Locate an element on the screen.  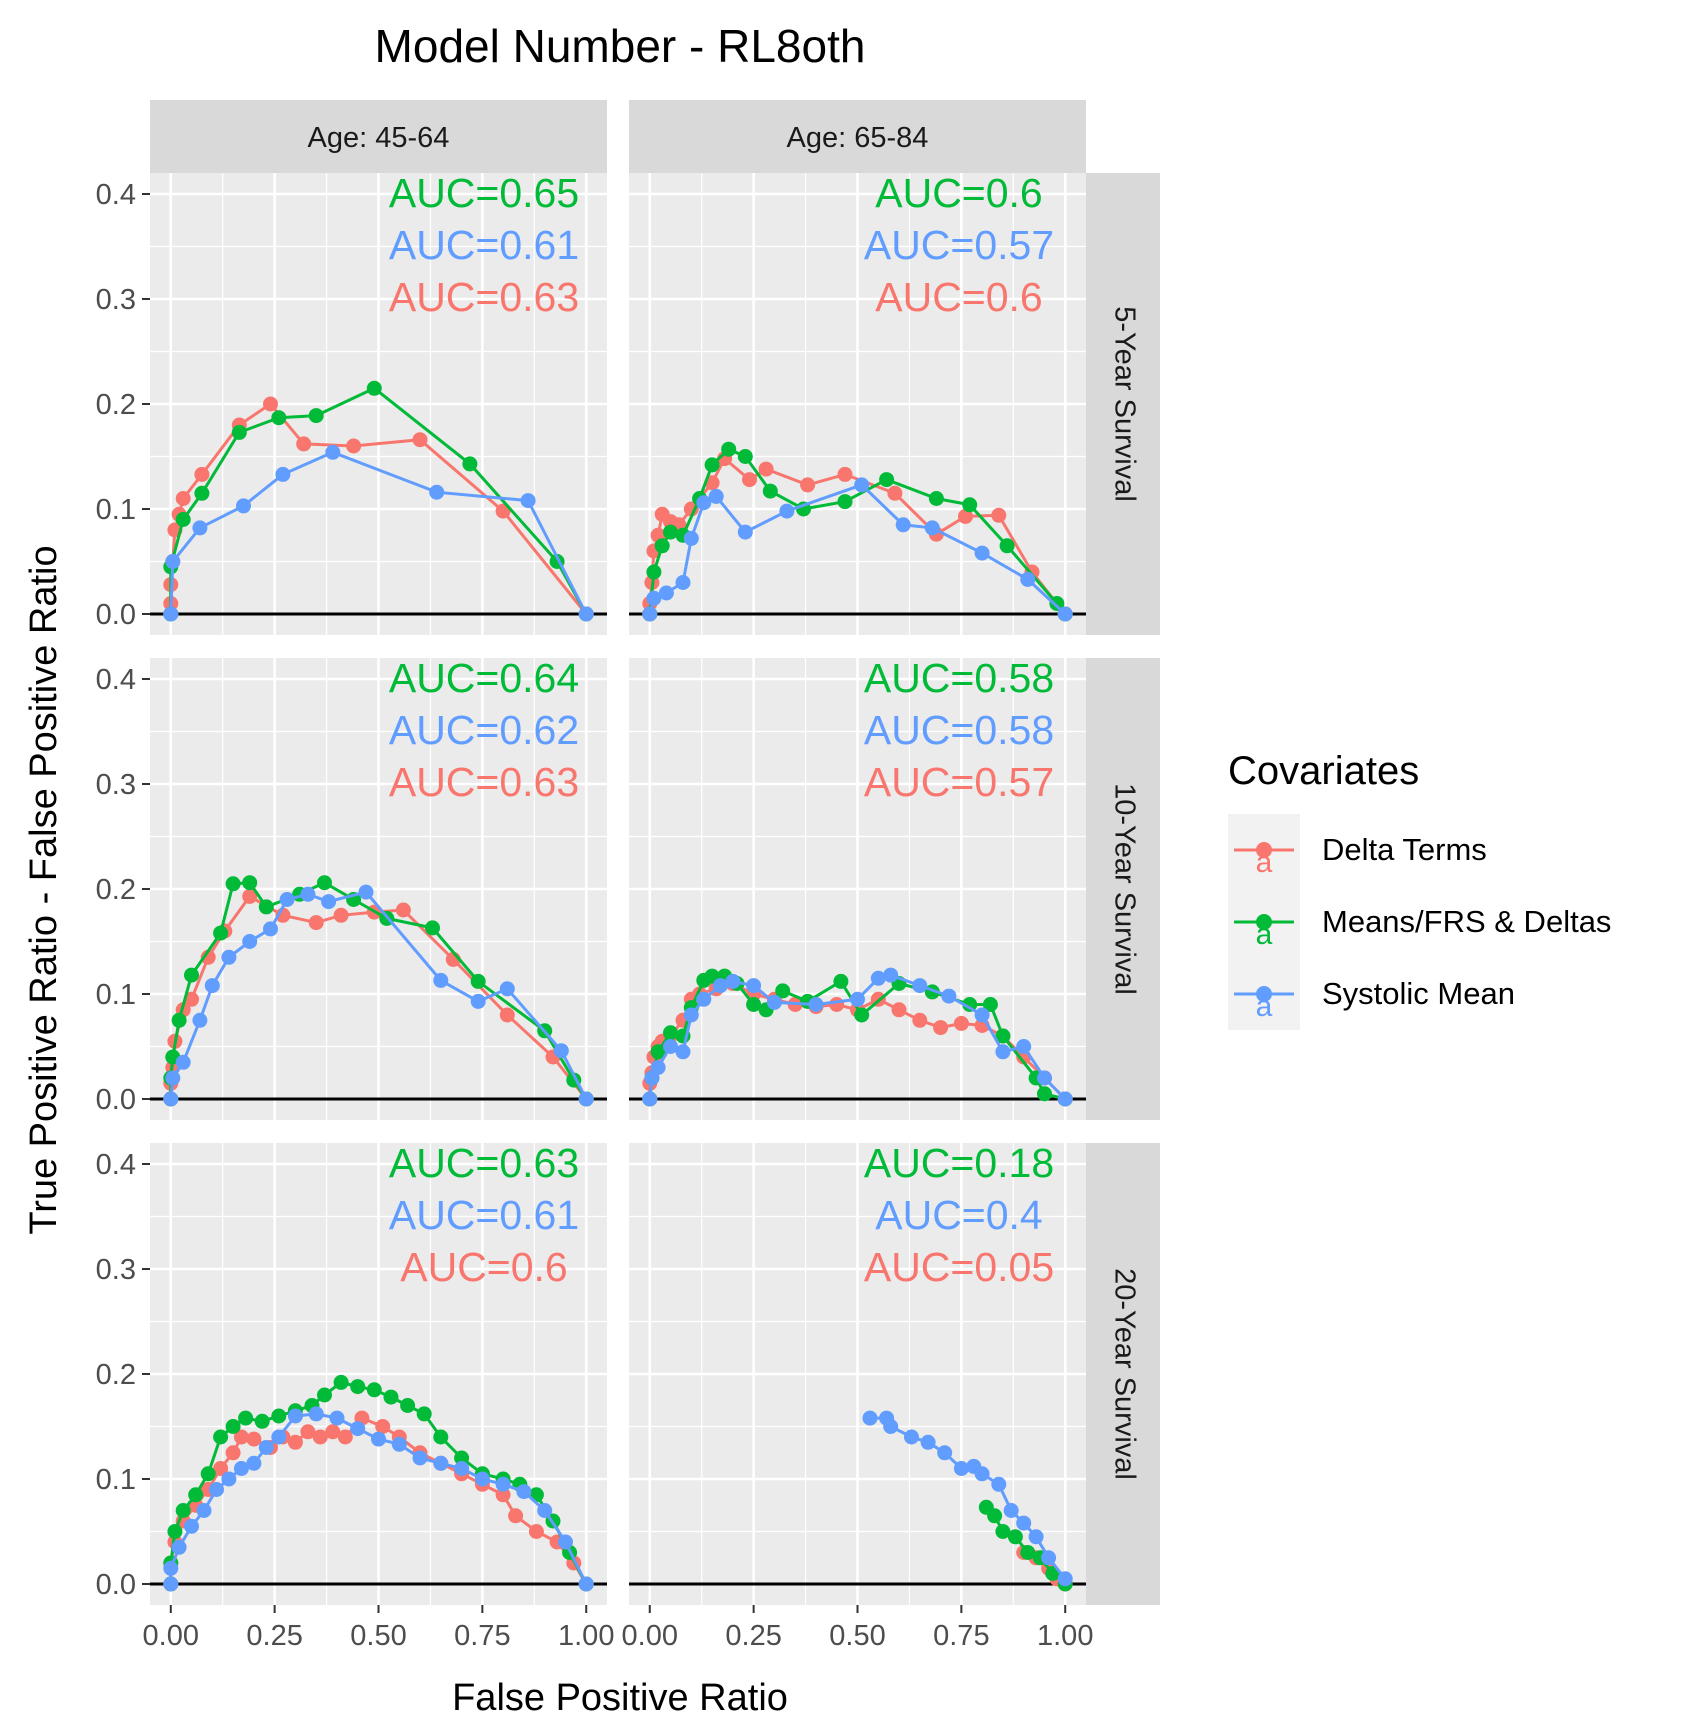
row-strip-label: 5-Year Survival is located at coordinates (1124, 404).